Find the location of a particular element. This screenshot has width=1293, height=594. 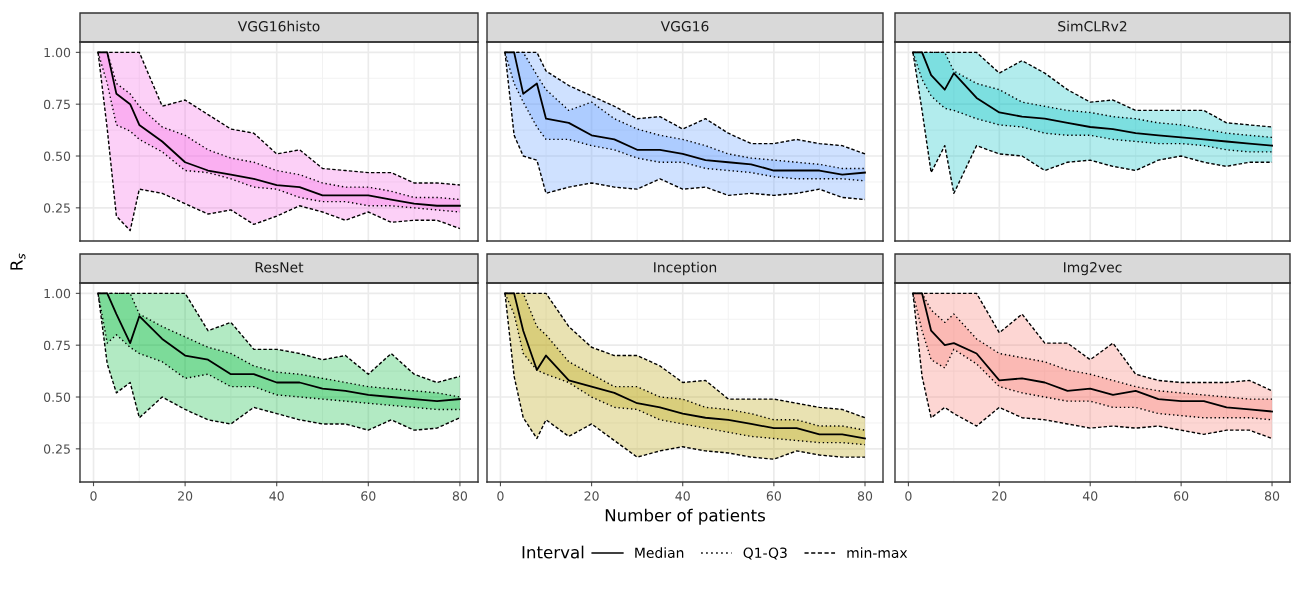

x-axis-title: Number of patients is located at coordinates (685, 516).